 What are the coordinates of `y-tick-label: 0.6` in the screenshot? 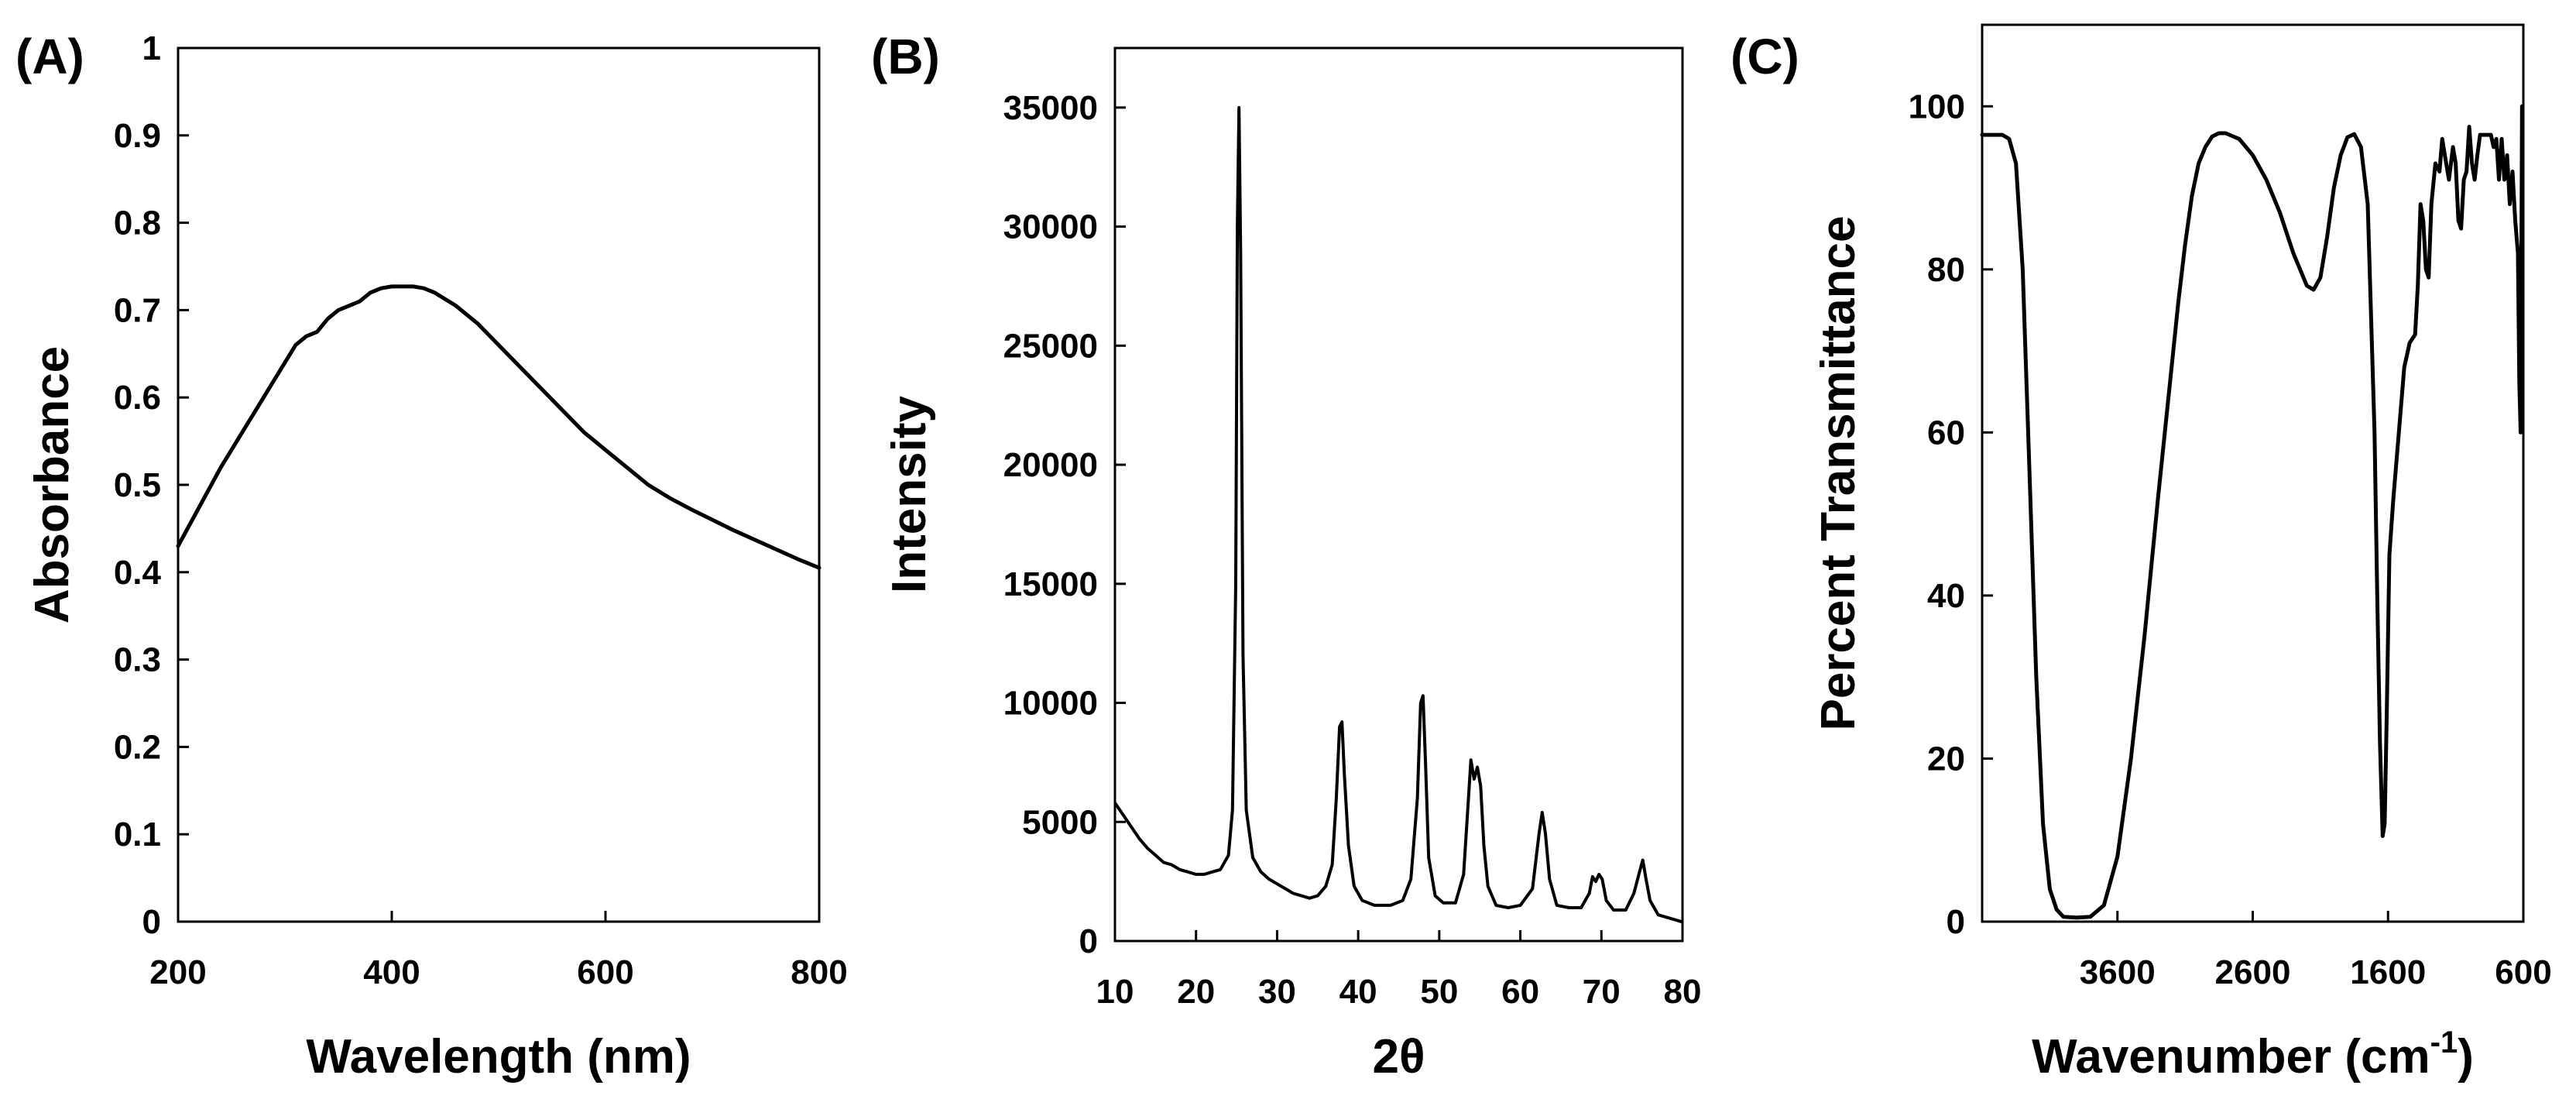 It's located at (137, 398).